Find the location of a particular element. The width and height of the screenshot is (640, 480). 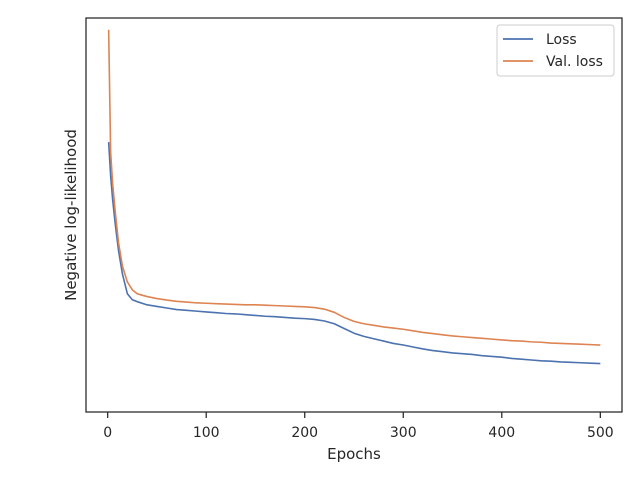

x-tick-label: 300 is located at coordinates (403, 433).